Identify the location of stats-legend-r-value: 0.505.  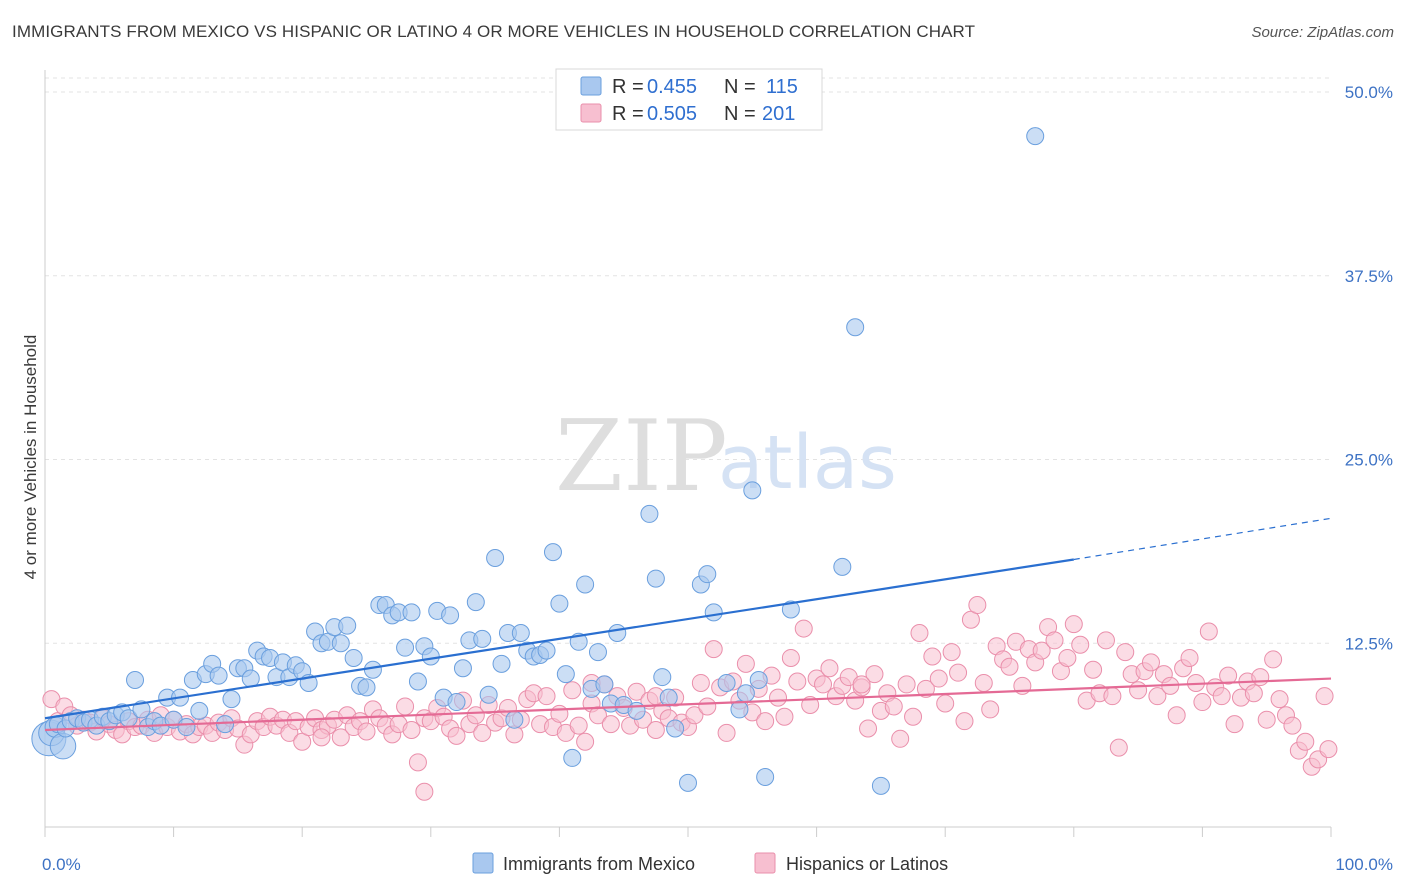
(672, 114).